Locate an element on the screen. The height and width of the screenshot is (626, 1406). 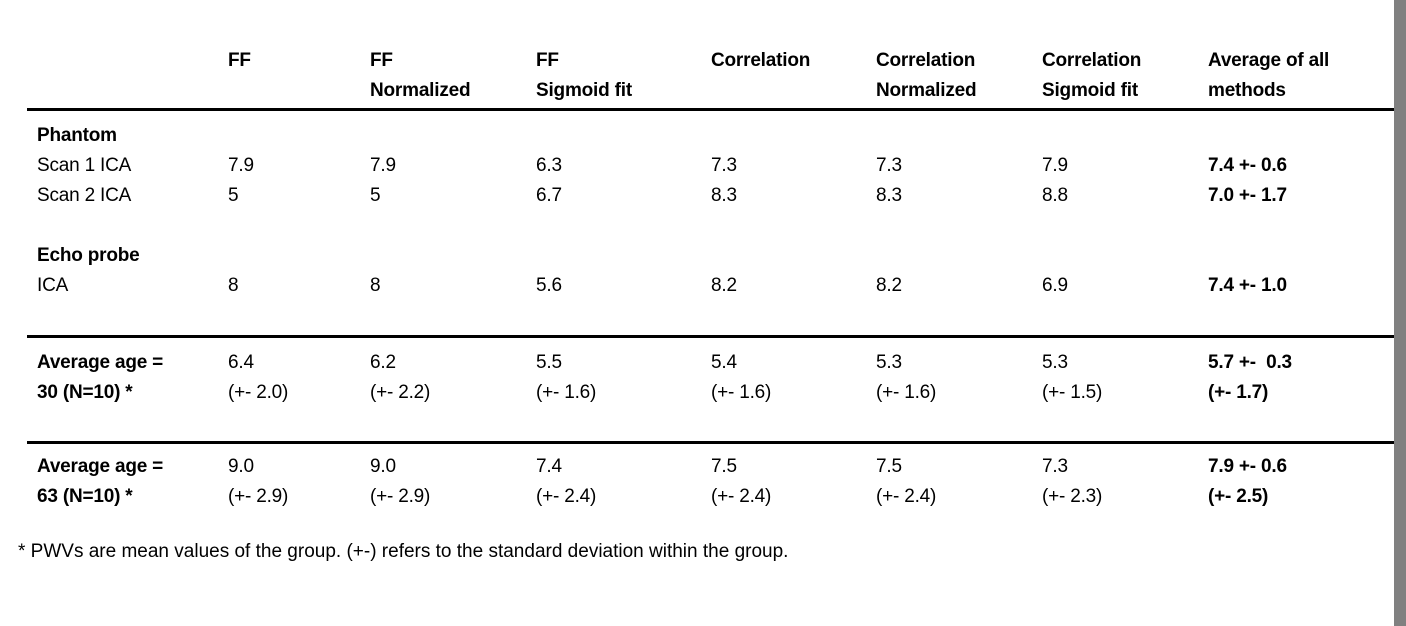
cell-scan2-ff: 5 is located at coordinates (233, 195).